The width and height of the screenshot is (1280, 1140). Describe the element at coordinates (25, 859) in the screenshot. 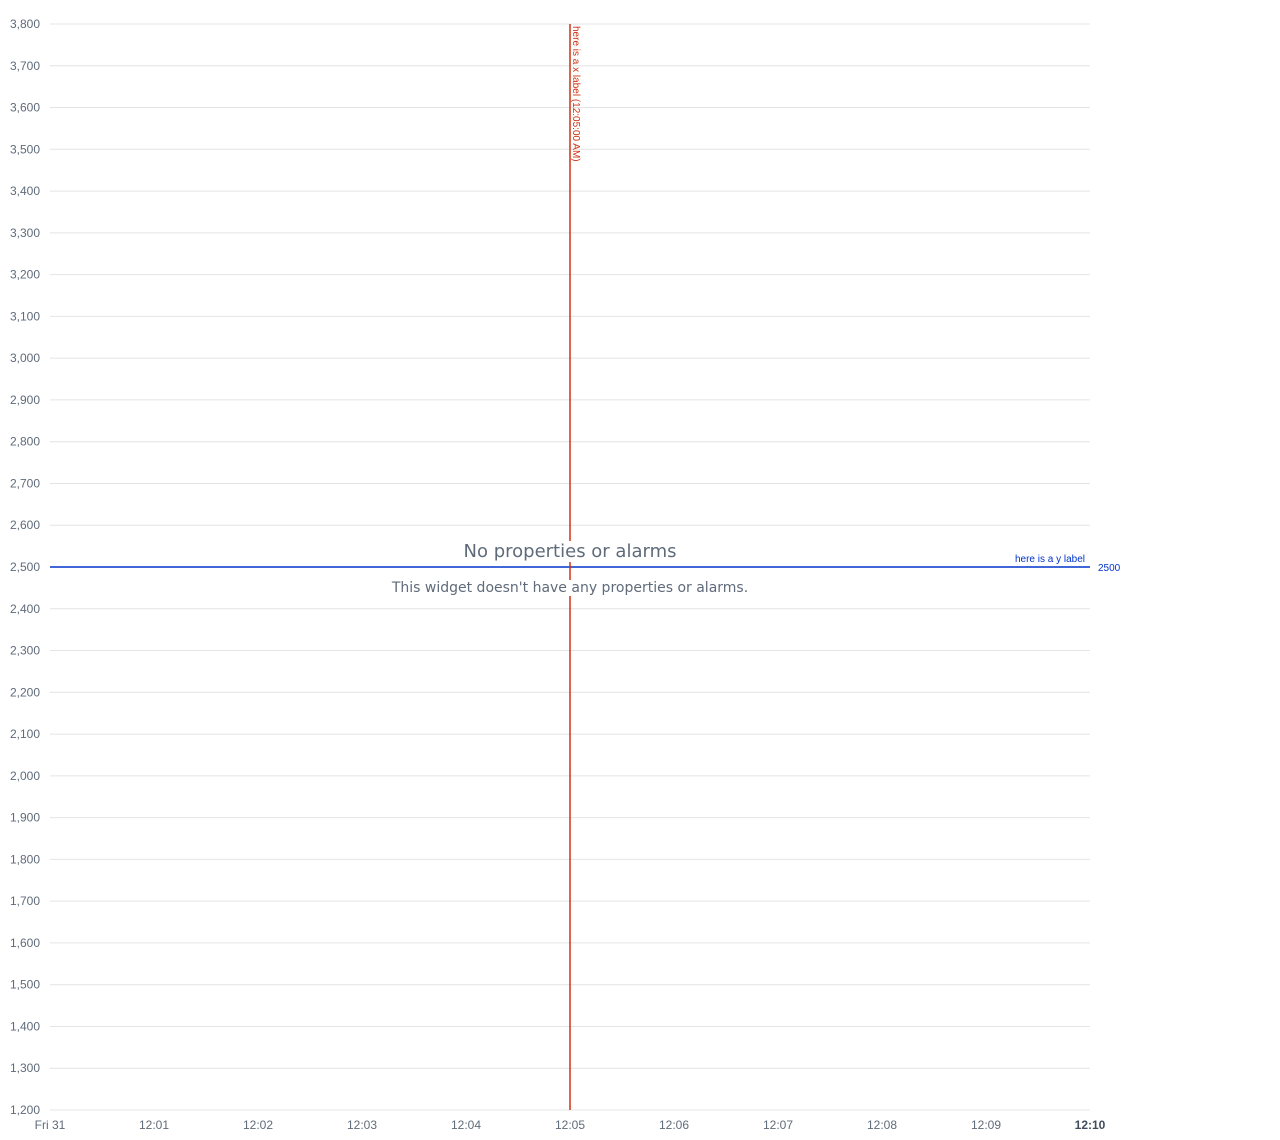

I see `y-tick-label: 1,800` at that location.